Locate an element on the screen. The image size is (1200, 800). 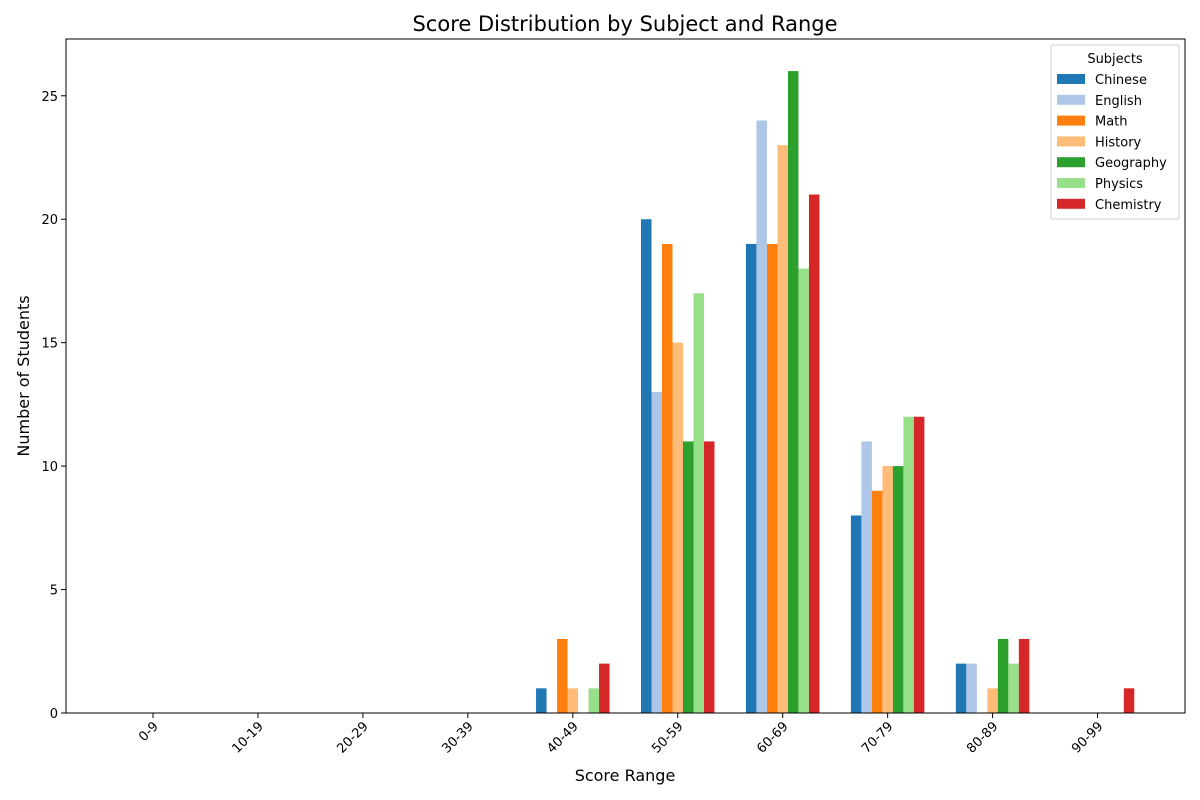
y-axis-label: Number of Students is located at coordinates (23, 375).